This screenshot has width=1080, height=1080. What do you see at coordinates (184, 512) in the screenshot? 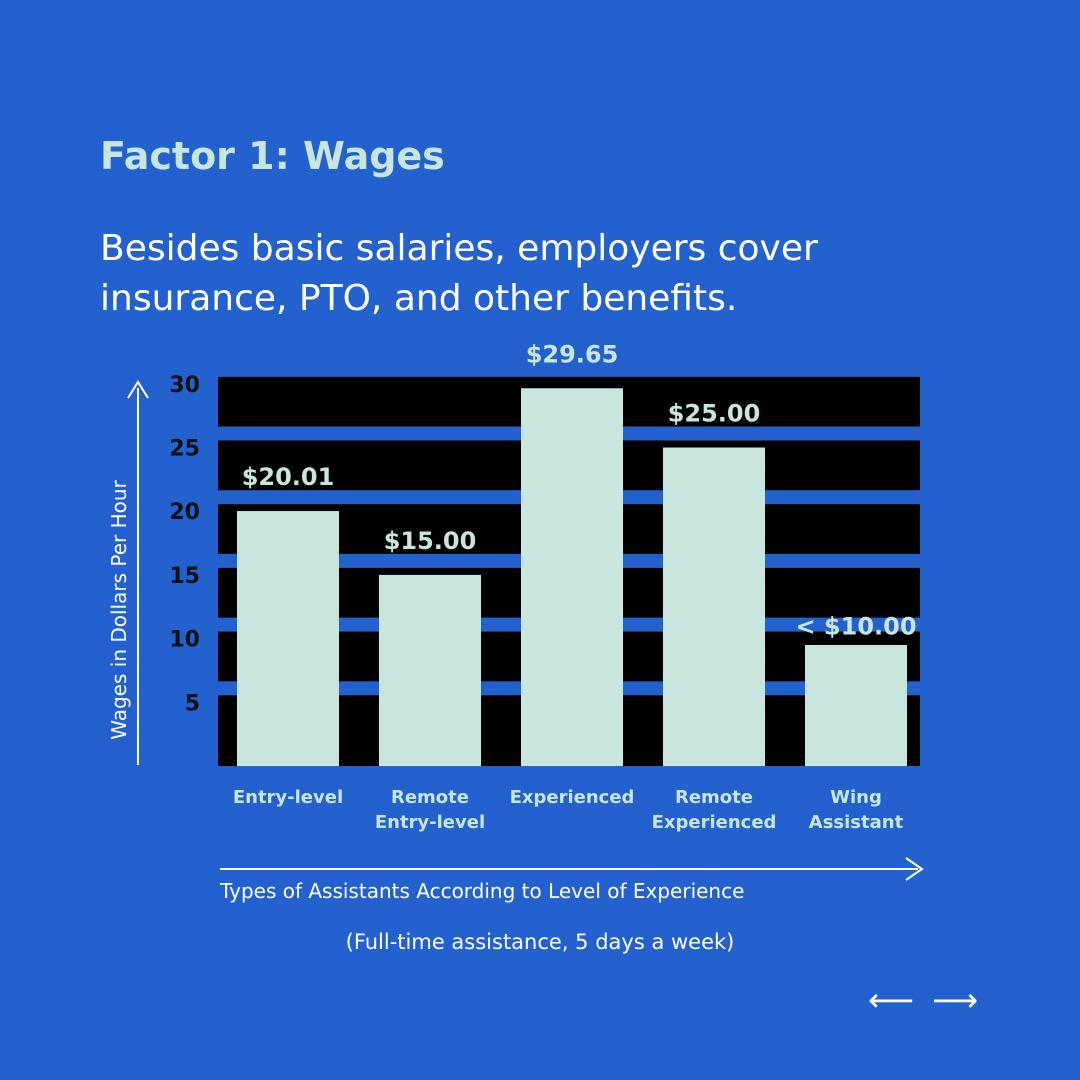
I see `y-tick-label: 20` at bounding box center [184, 512].